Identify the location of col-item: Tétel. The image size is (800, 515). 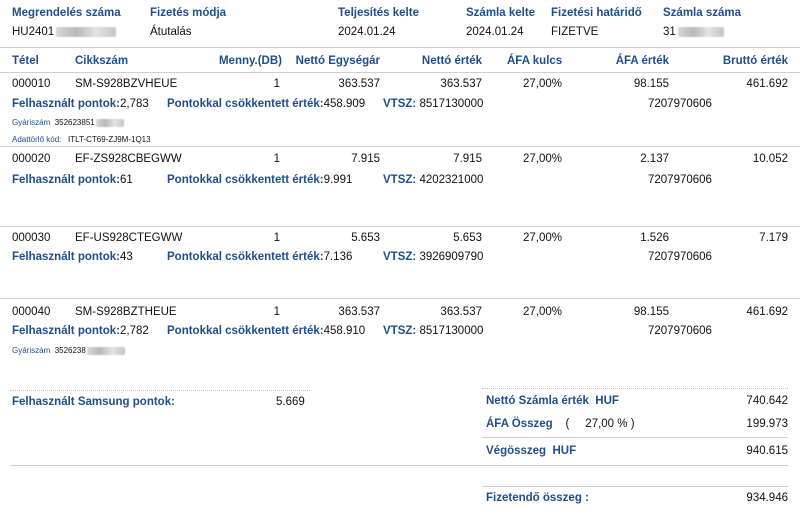
(25, 61).